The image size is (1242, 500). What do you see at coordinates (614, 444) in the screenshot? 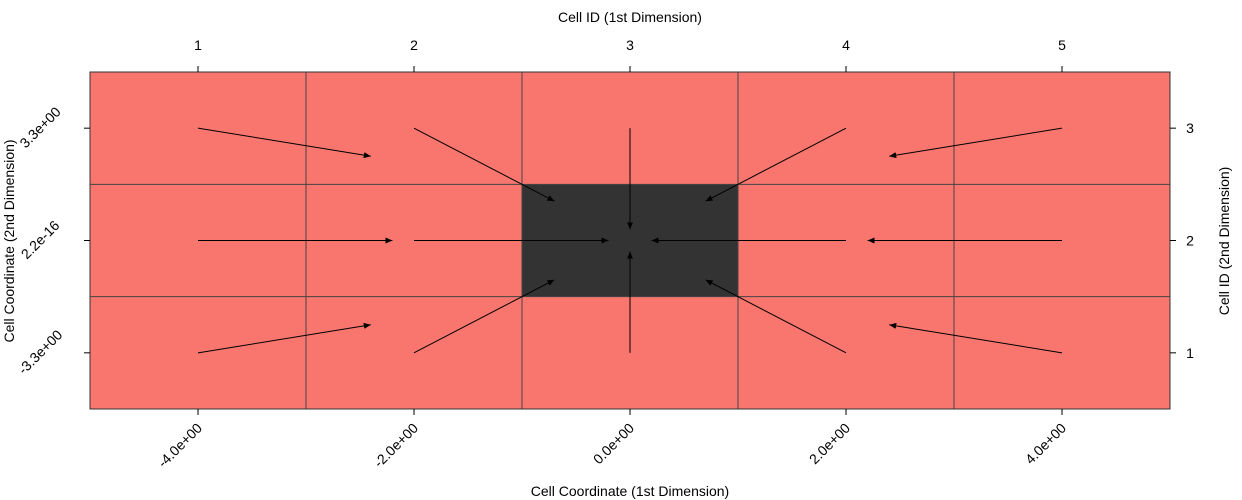
I see `x-bottom-tick-label: 0.0e+00` at bounding box center [614, 444].